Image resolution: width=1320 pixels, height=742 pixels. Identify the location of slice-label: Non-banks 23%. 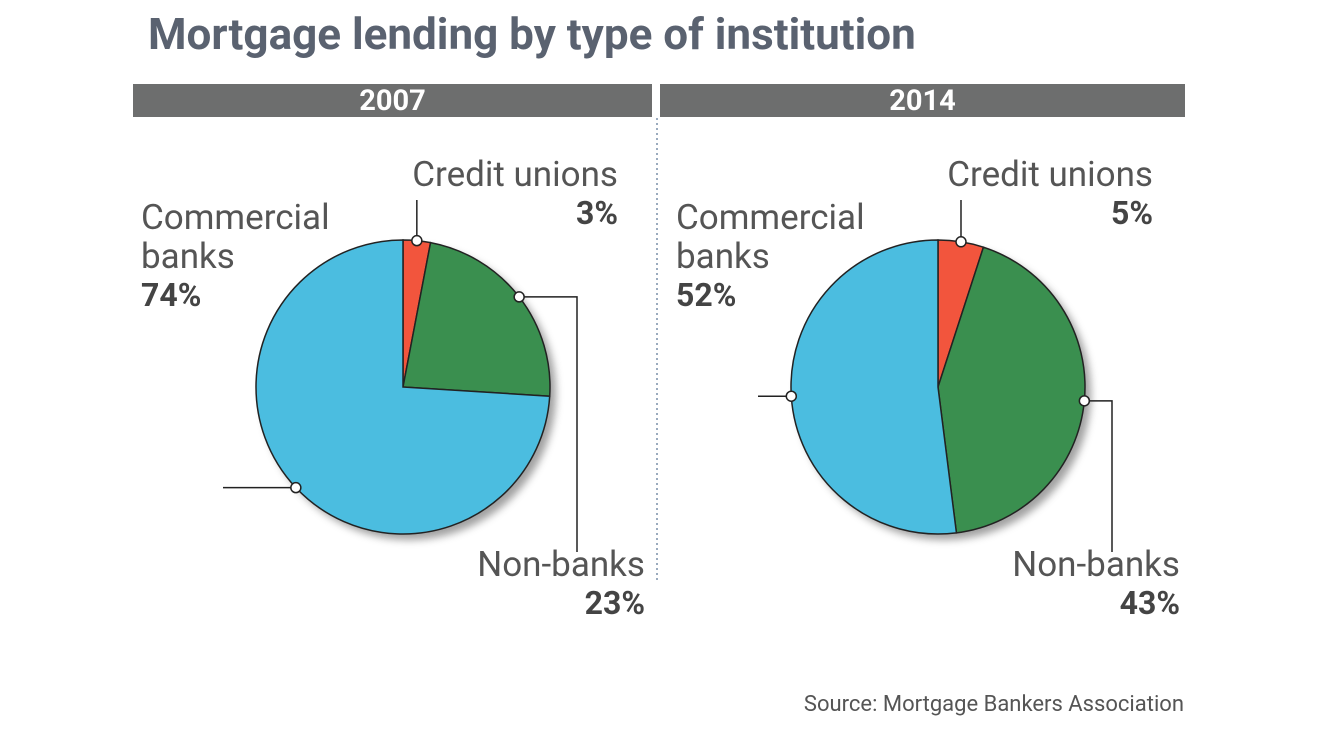
(561, 584).